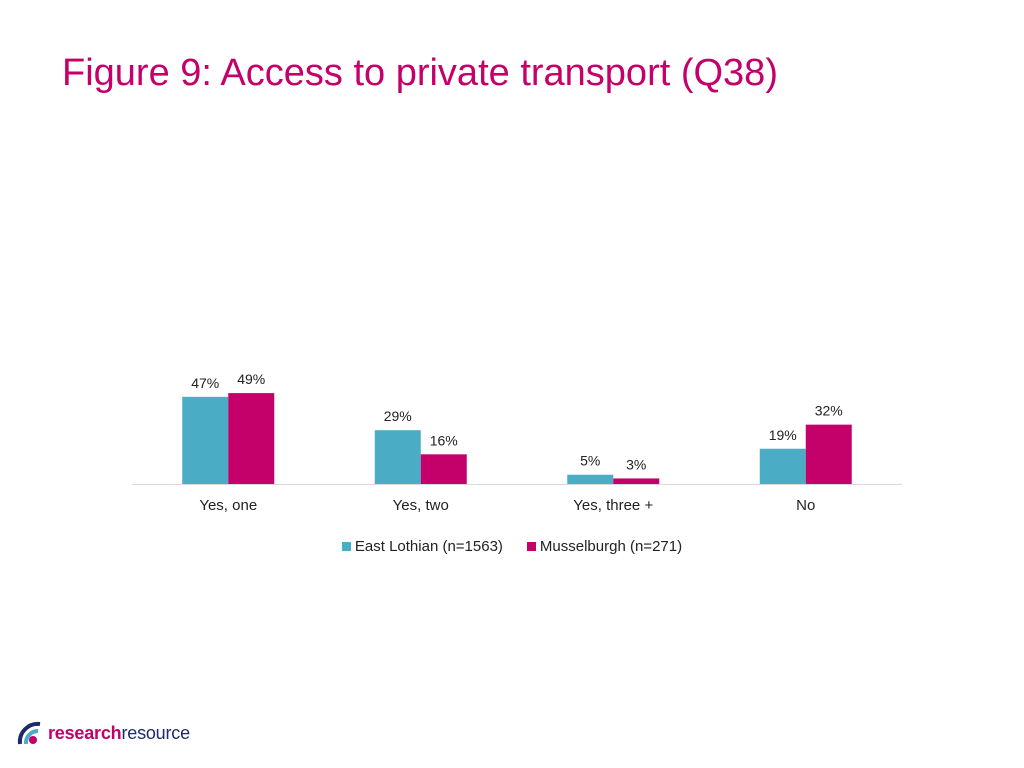 The width and height of the screenshot is (1024, 768). Describe the element at coordinates (531, 546) in the screenshot. I see `legend-swatch-musselburgh` at that location.